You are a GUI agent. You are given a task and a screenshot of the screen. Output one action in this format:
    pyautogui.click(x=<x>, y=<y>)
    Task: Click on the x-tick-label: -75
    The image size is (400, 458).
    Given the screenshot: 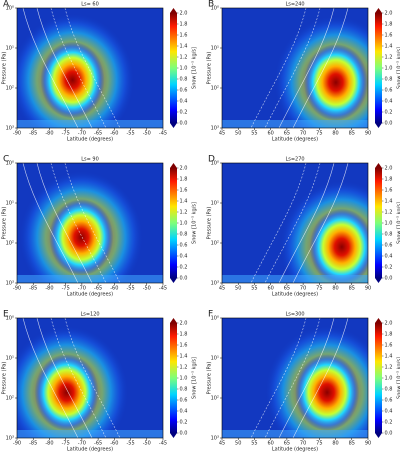 What is the action you would take?
    pyautogui.click(x=66, y=444)
    